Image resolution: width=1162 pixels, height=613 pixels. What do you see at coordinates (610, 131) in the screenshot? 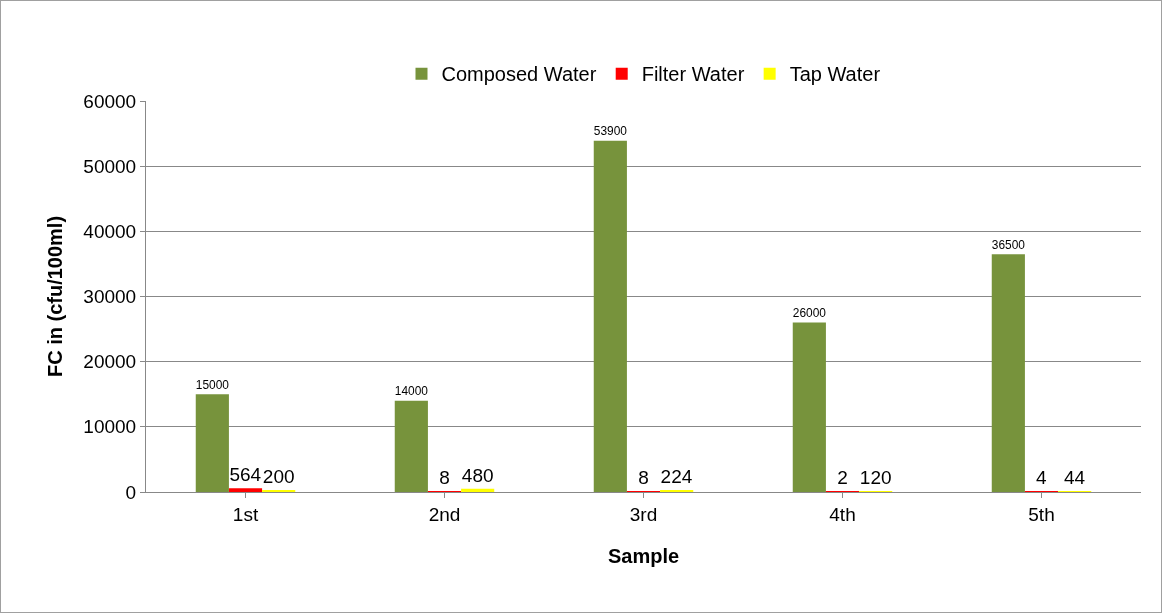
I see `data-label: 53900` at bounding box center [610, 131].